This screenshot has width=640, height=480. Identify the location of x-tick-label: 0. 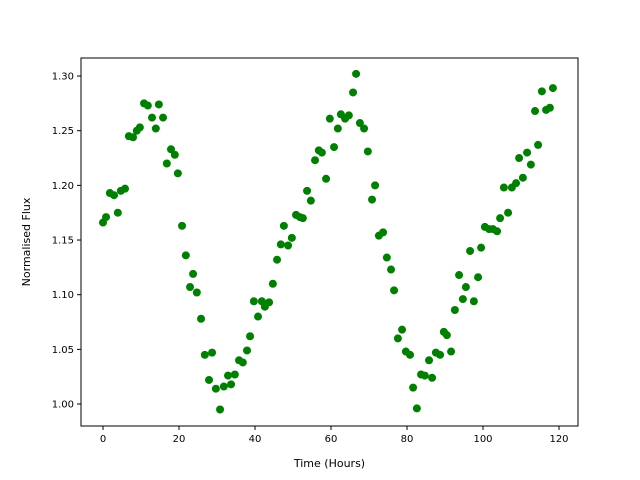
(103, 439).